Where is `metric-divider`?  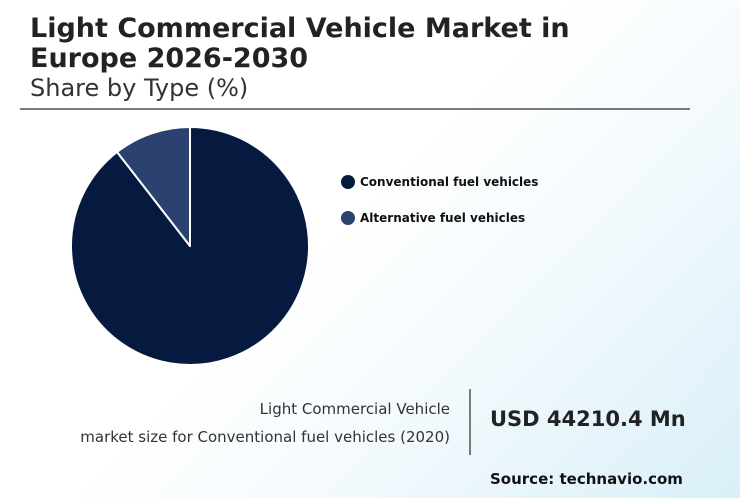
metric-divider is located at coordinates (470, 422).